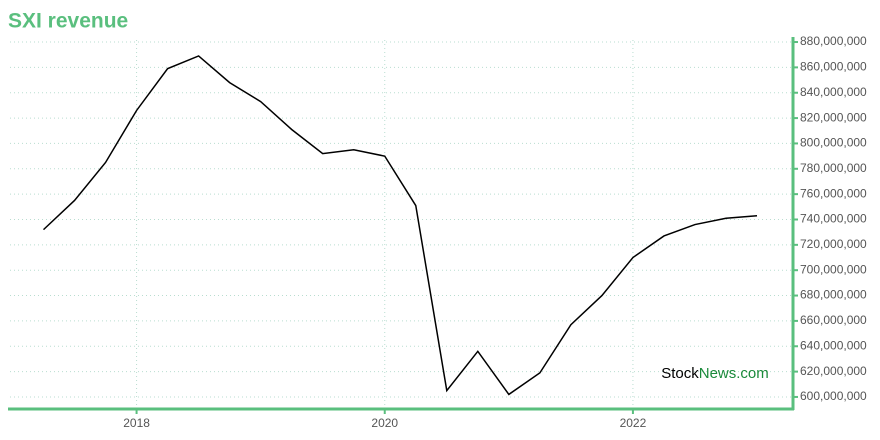 This screenshot has width=880, height=440. What do you see at coordinates (833, 295) in the screenshot?
I see `y-tick-label: 680,000,000` at bounding box center [833, 295].